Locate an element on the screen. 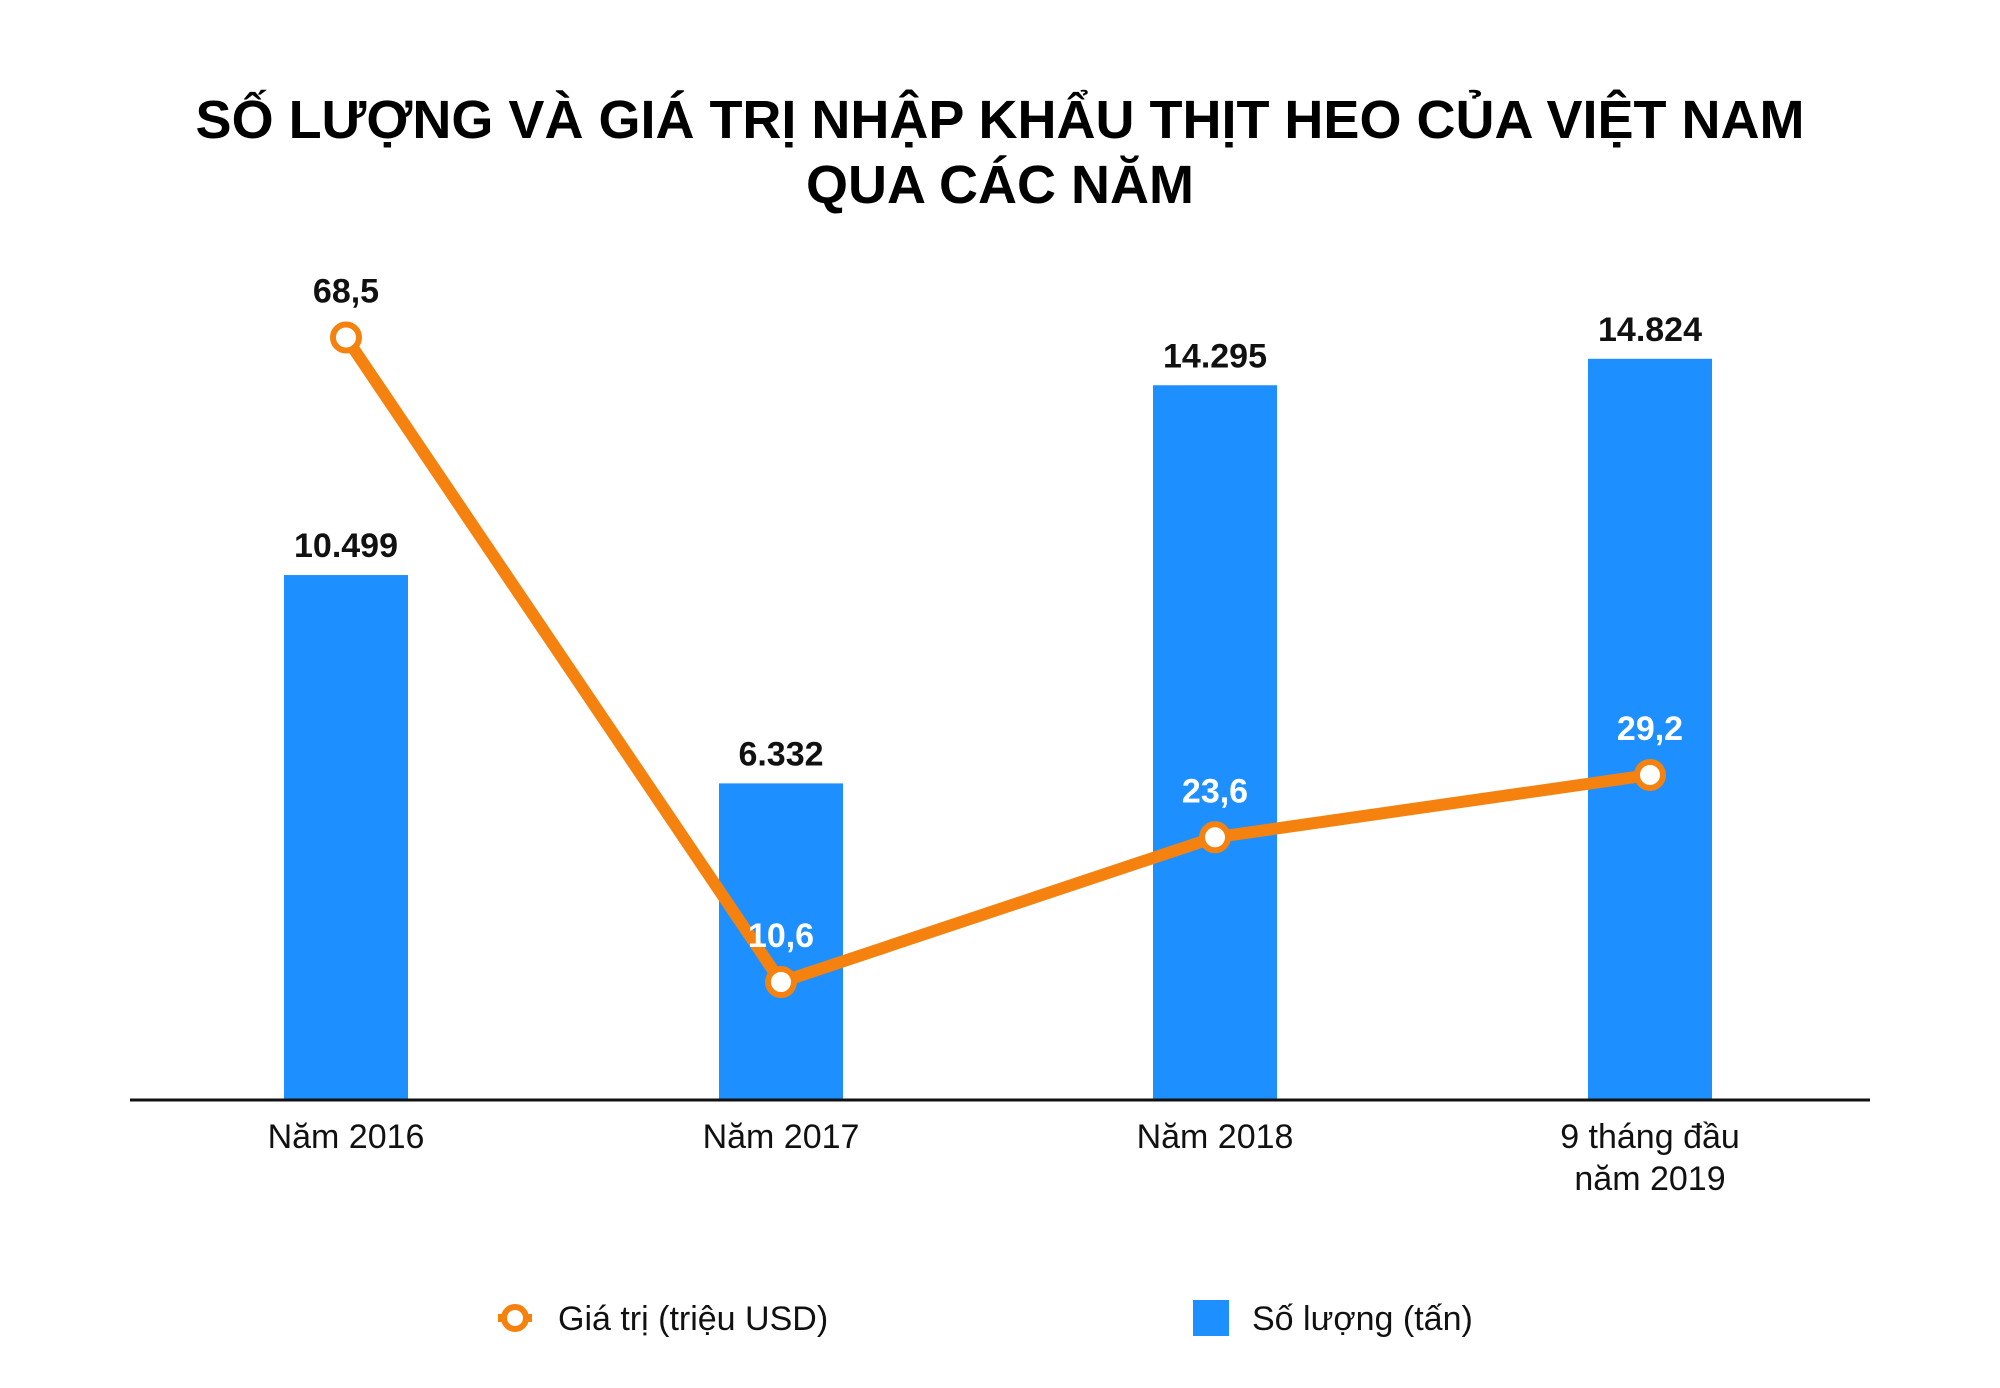  chart-subtitle: QUA CÁC NĂM is located at coordinates (1000, 185).